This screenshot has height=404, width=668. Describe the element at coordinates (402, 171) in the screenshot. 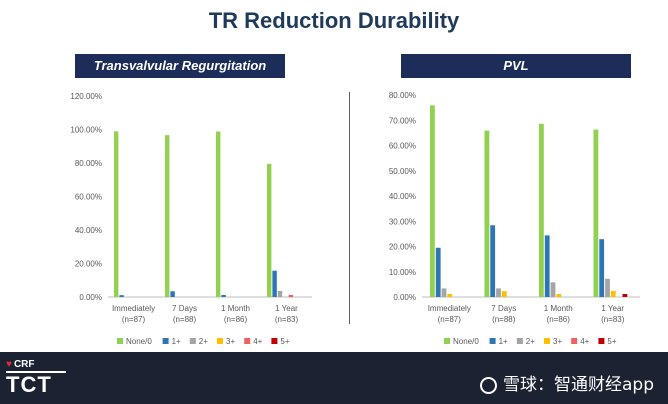

I see `y-tick-label: 50.00%` at that location.